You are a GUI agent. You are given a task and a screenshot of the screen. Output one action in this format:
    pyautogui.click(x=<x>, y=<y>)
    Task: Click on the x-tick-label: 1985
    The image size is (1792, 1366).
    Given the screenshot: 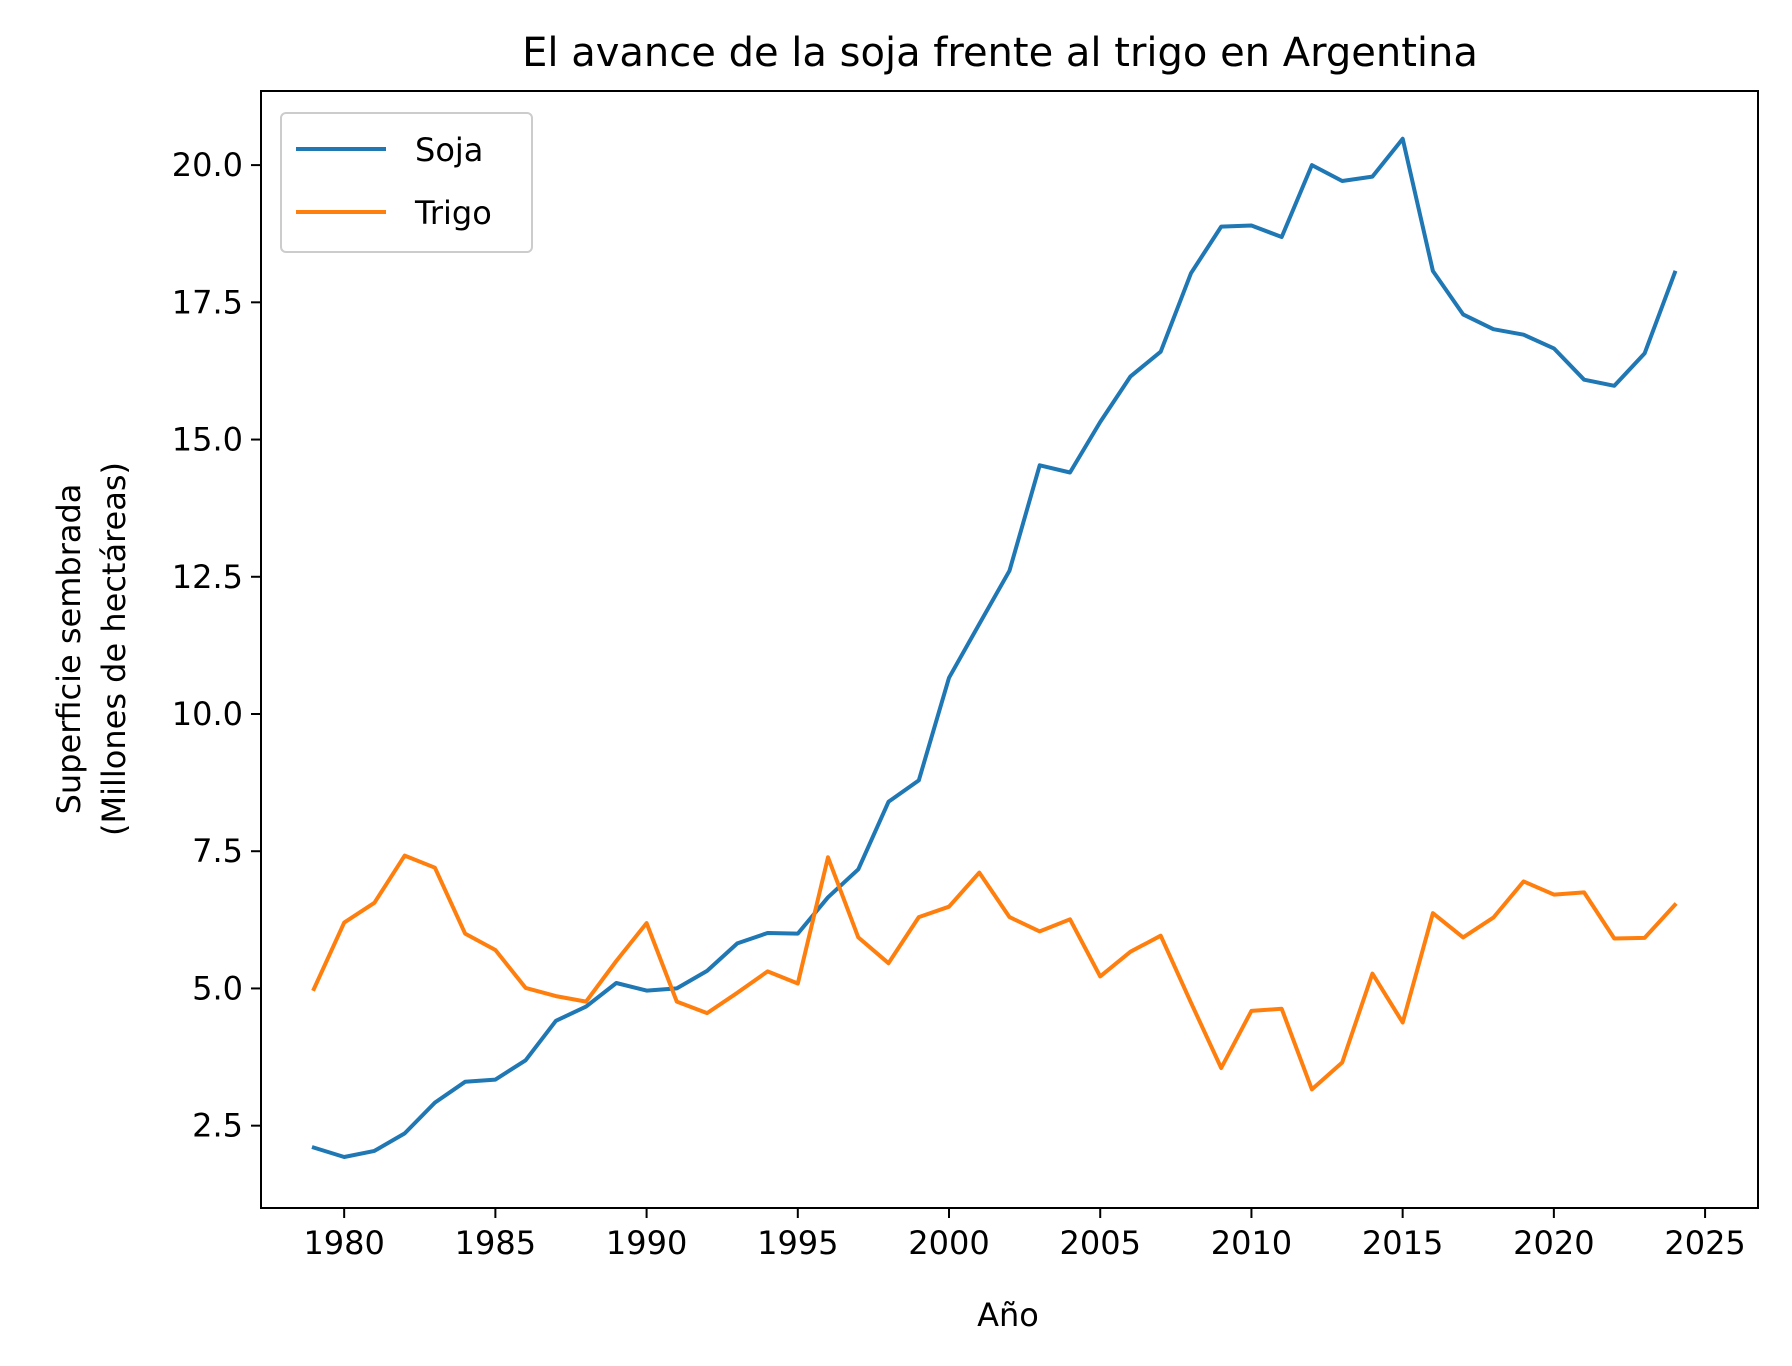 What is the action you would take?
    pyautogui.click(x=495, y=1243)
    